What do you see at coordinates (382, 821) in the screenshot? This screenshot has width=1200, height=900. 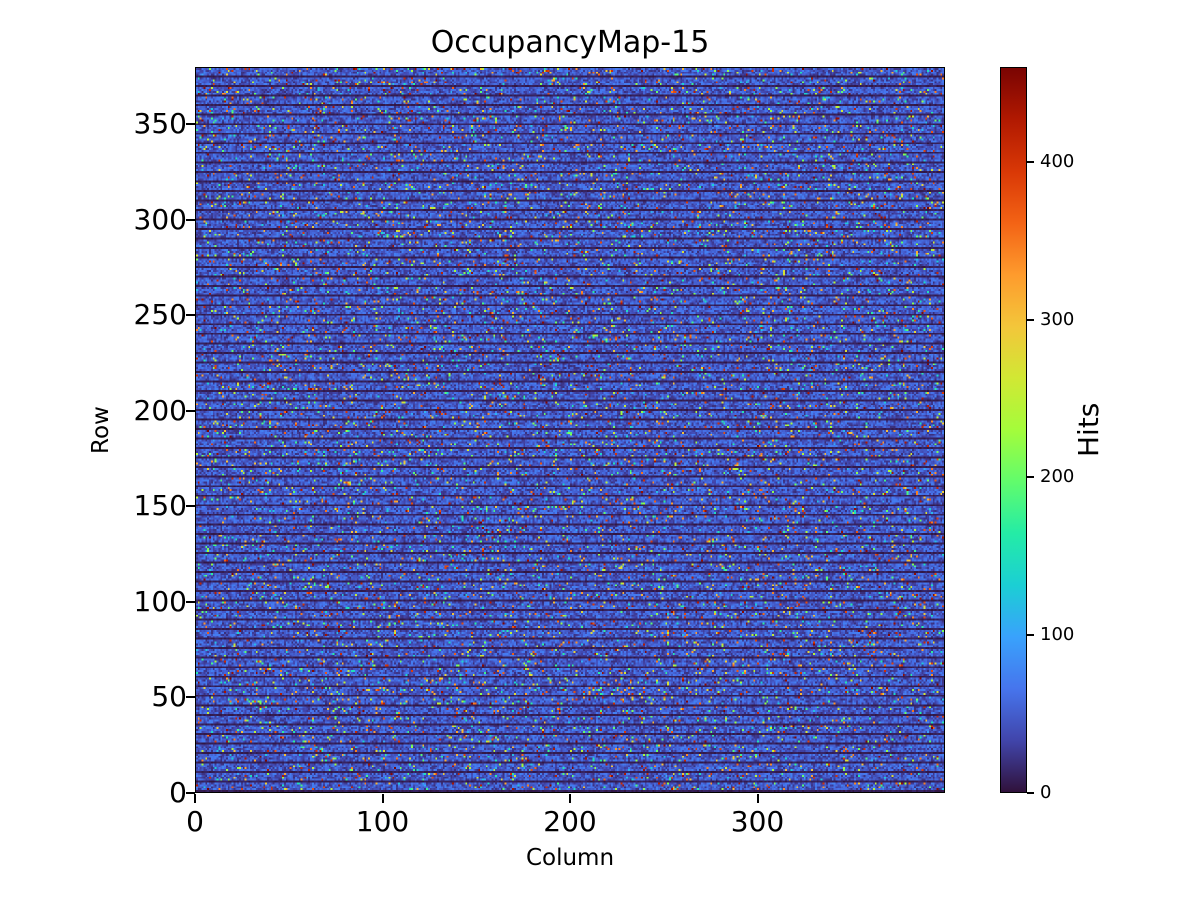 I see `x-tick-label: 100` at bounding box center [382, 821].